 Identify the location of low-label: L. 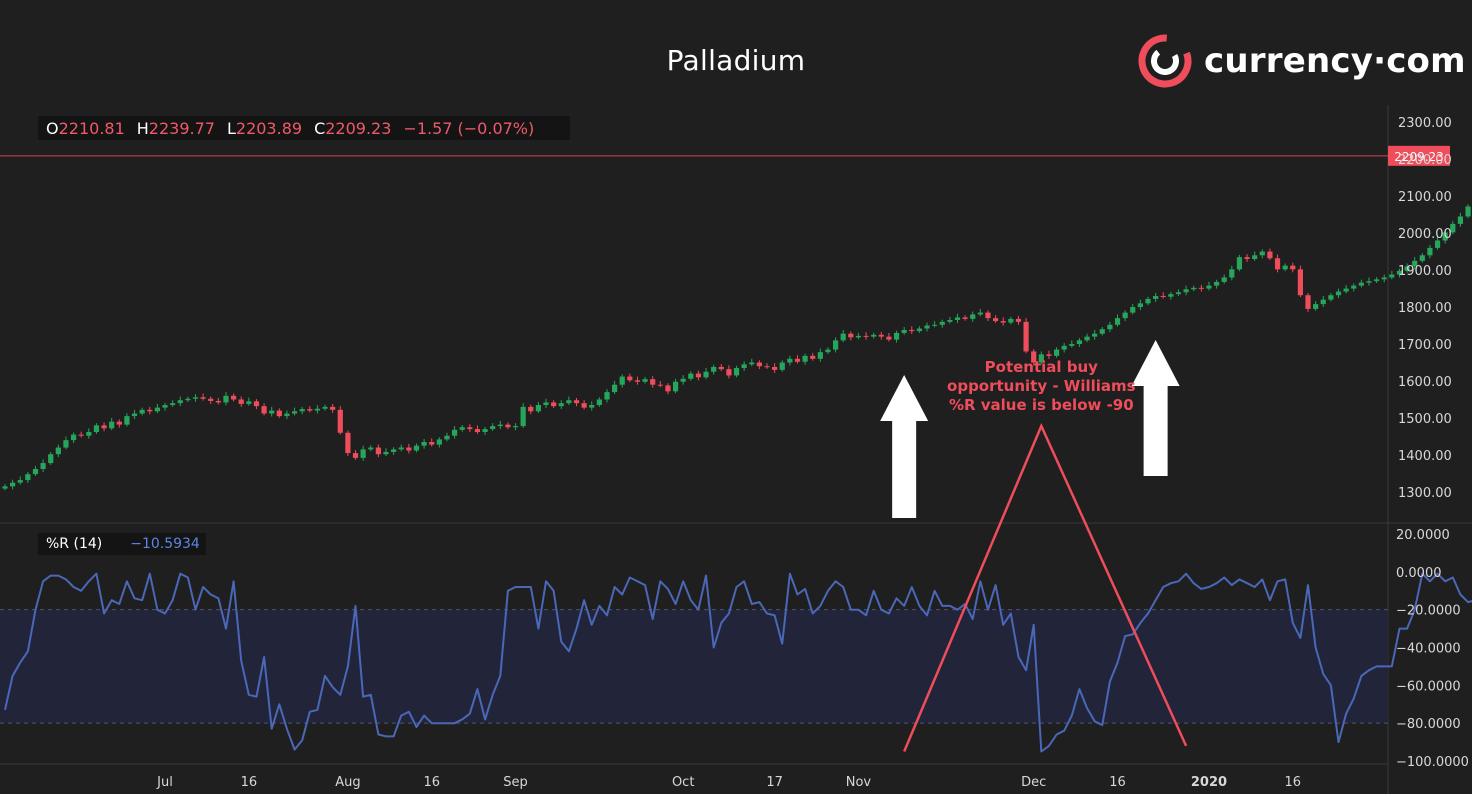
(231, 128).